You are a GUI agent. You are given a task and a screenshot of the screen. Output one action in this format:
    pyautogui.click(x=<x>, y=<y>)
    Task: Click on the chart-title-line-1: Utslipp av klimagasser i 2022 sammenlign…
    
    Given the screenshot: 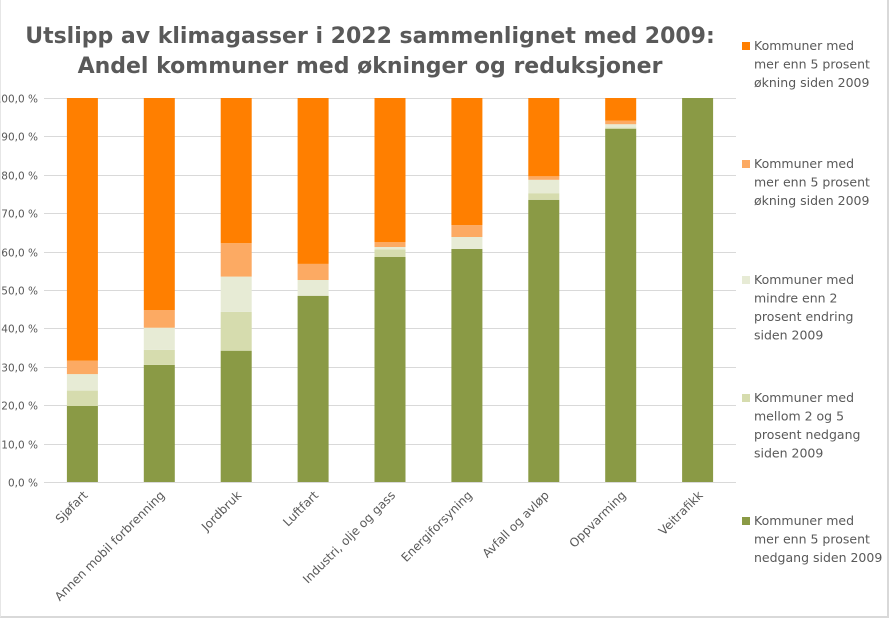 What is the action you would take?
    pyautogui.click(x=370, y=36)
    